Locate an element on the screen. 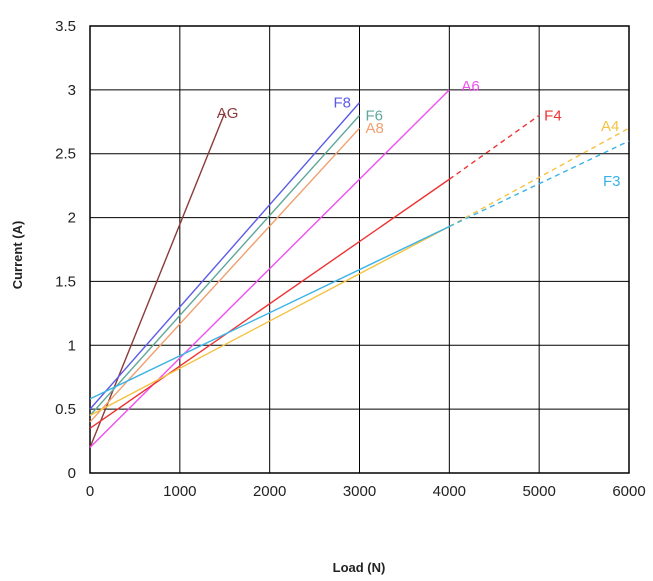 This screenshot has height=581, width=653. x-tick-label: 2000 is located at coordinates (269, 491).